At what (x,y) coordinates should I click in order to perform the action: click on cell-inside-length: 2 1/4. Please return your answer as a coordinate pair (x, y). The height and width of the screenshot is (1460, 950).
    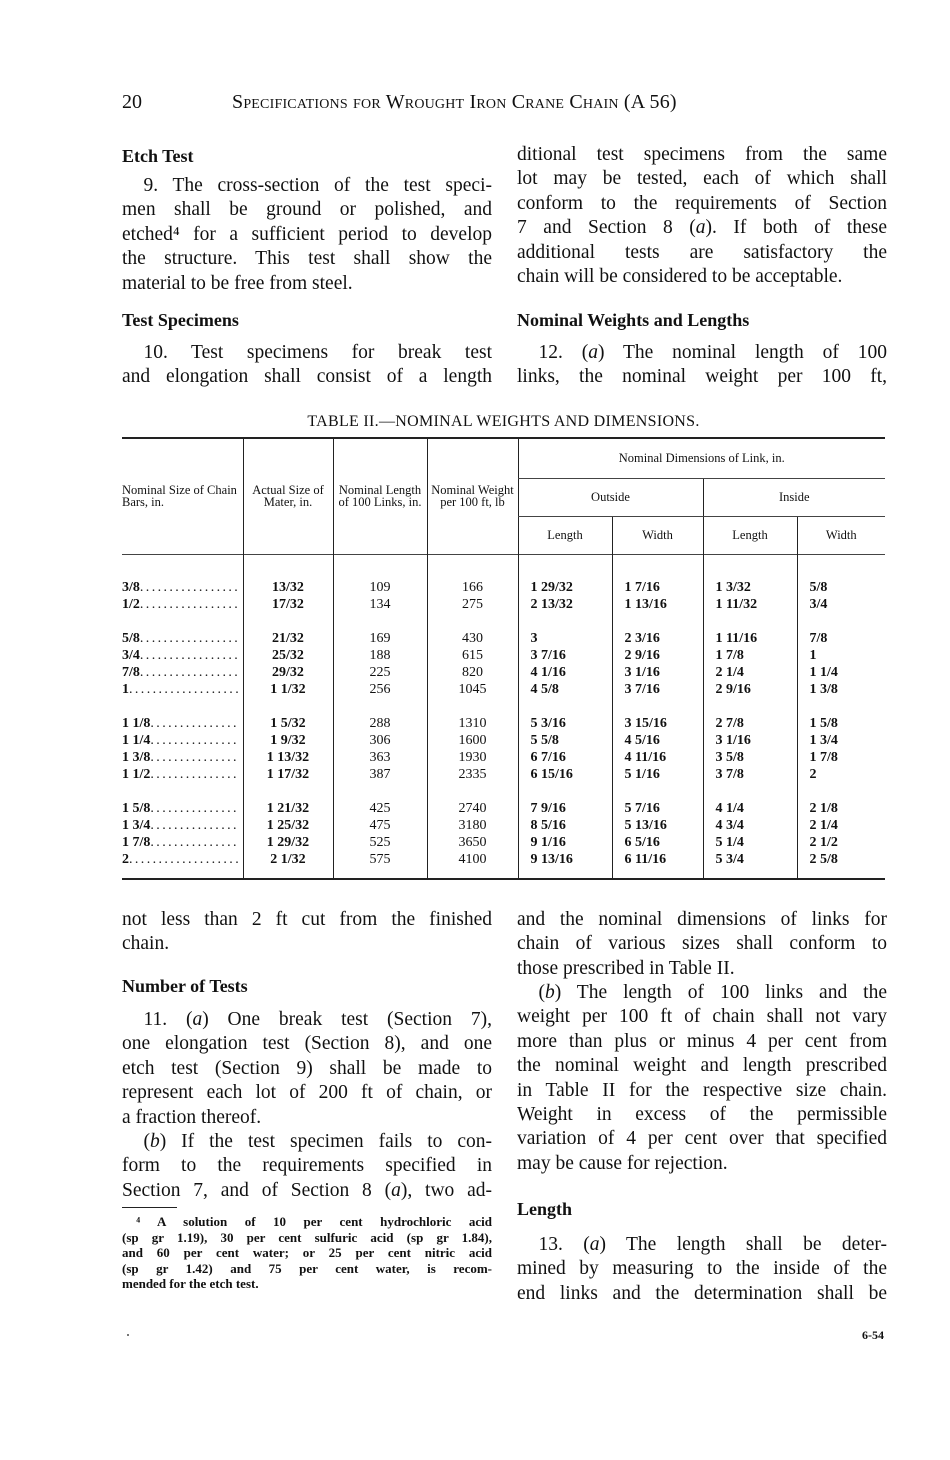
    Looking at the image, I should click on (749, 672).